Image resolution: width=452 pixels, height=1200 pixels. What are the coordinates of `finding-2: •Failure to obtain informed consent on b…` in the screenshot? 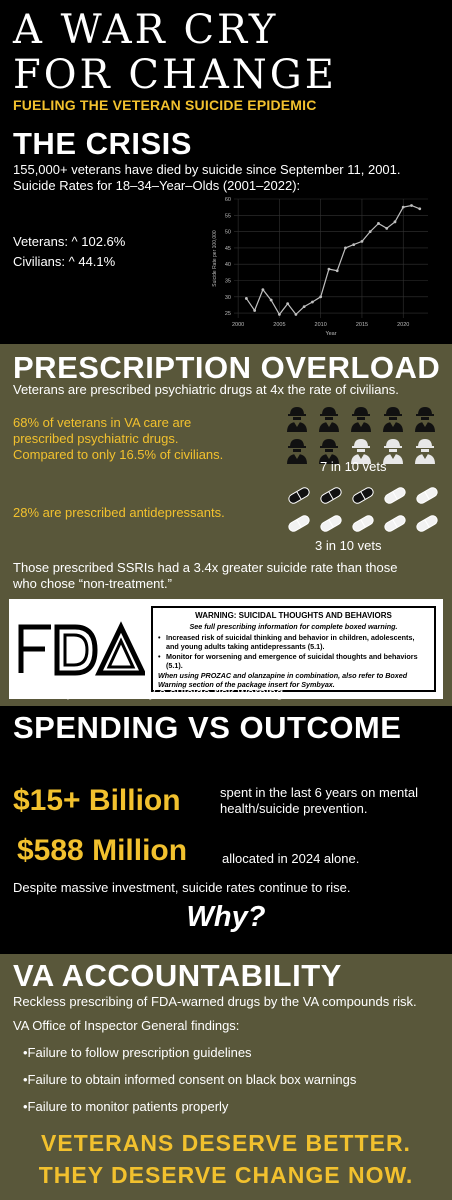 It's located at (190, 1079).